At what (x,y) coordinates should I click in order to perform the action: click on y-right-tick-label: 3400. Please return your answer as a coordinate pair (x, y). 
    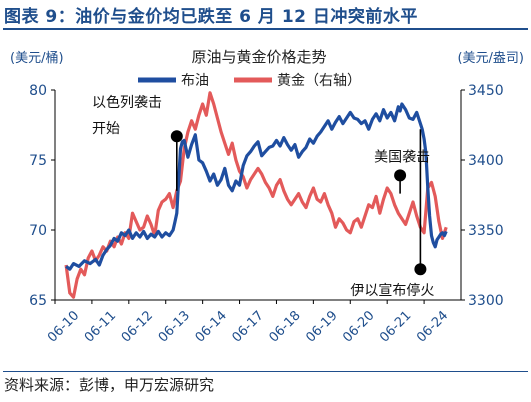
    Looking at the image, I should click on (486, 161).